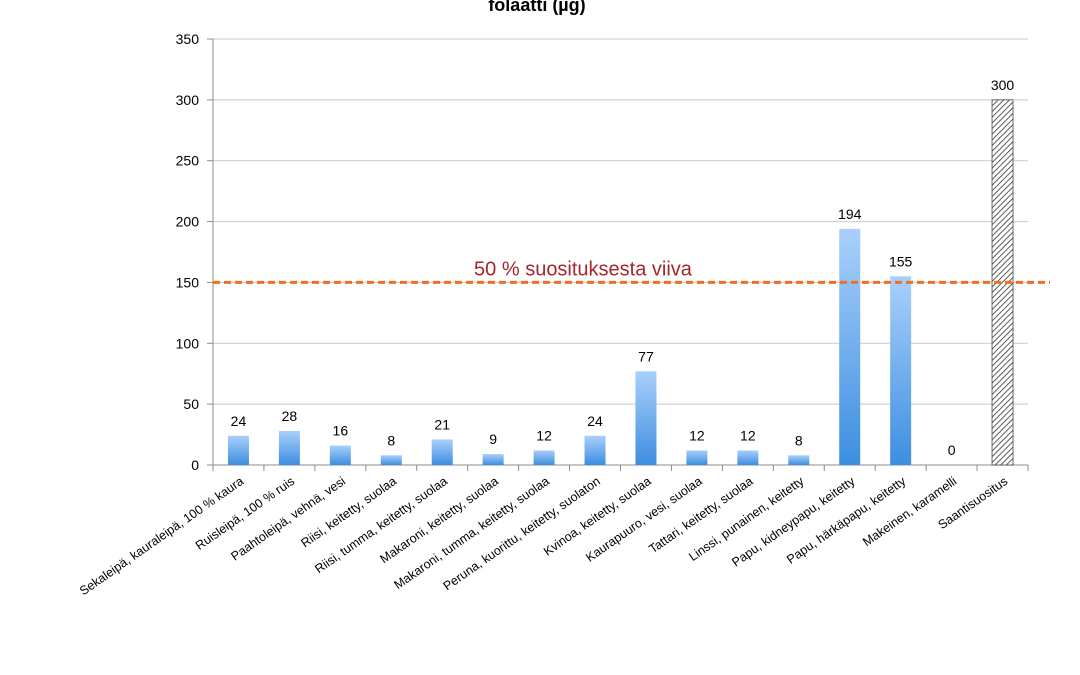 This screenshot has width=1080, height=675. Describe the element at coordinates (188, 282) in the screenshot. I see `y-tick-label: 150` at that location.